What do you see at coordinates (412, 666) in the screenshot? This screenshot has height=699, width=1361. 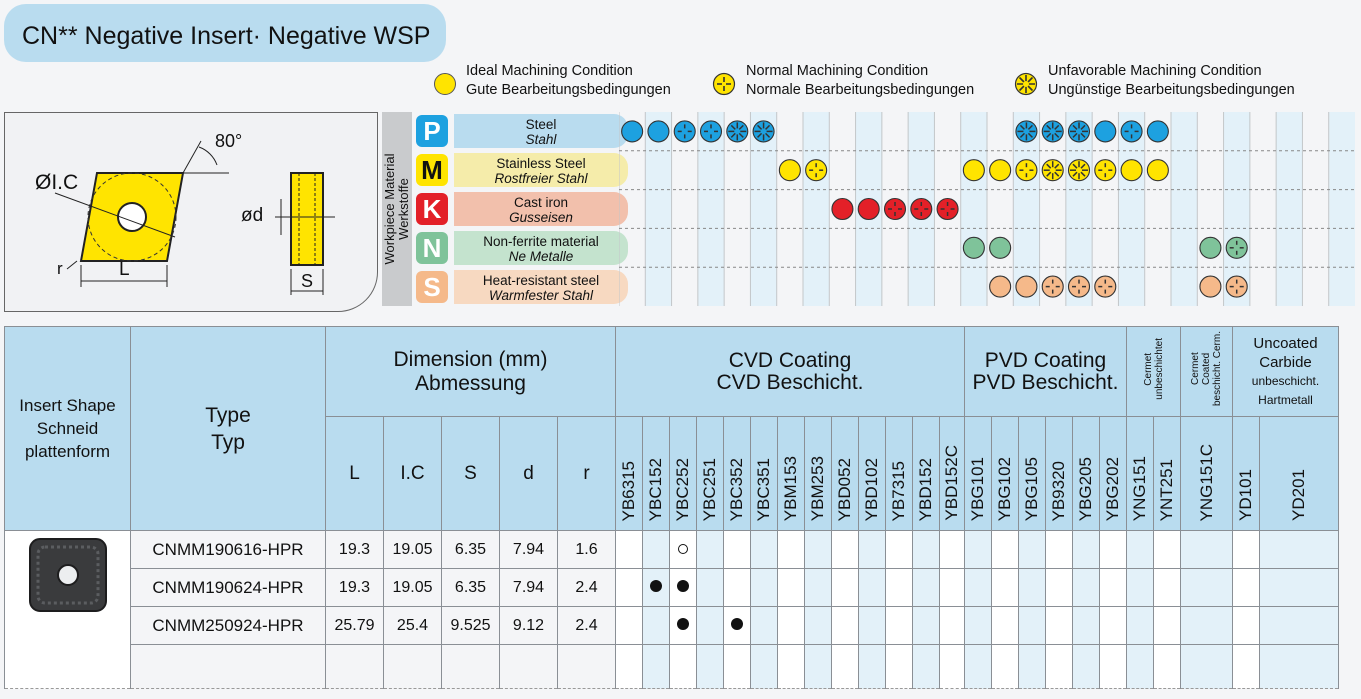 I see `dim-cell-ic` at bounding box center [412, 666].